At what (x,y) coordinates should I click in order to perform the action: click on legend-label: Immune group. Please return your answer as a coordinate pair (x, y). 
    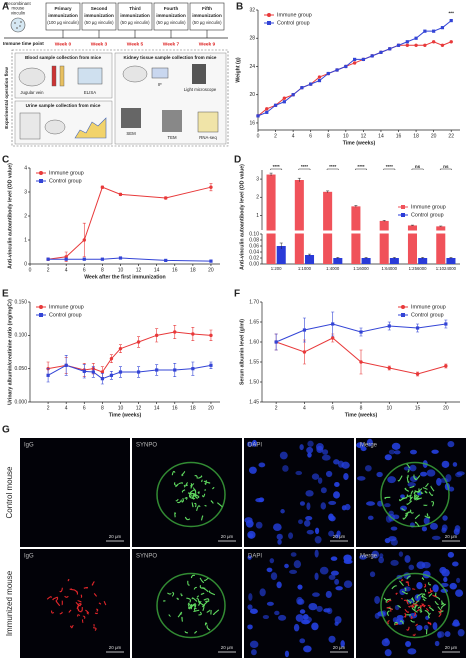
    Looking at the image, I should click on (428, 307).